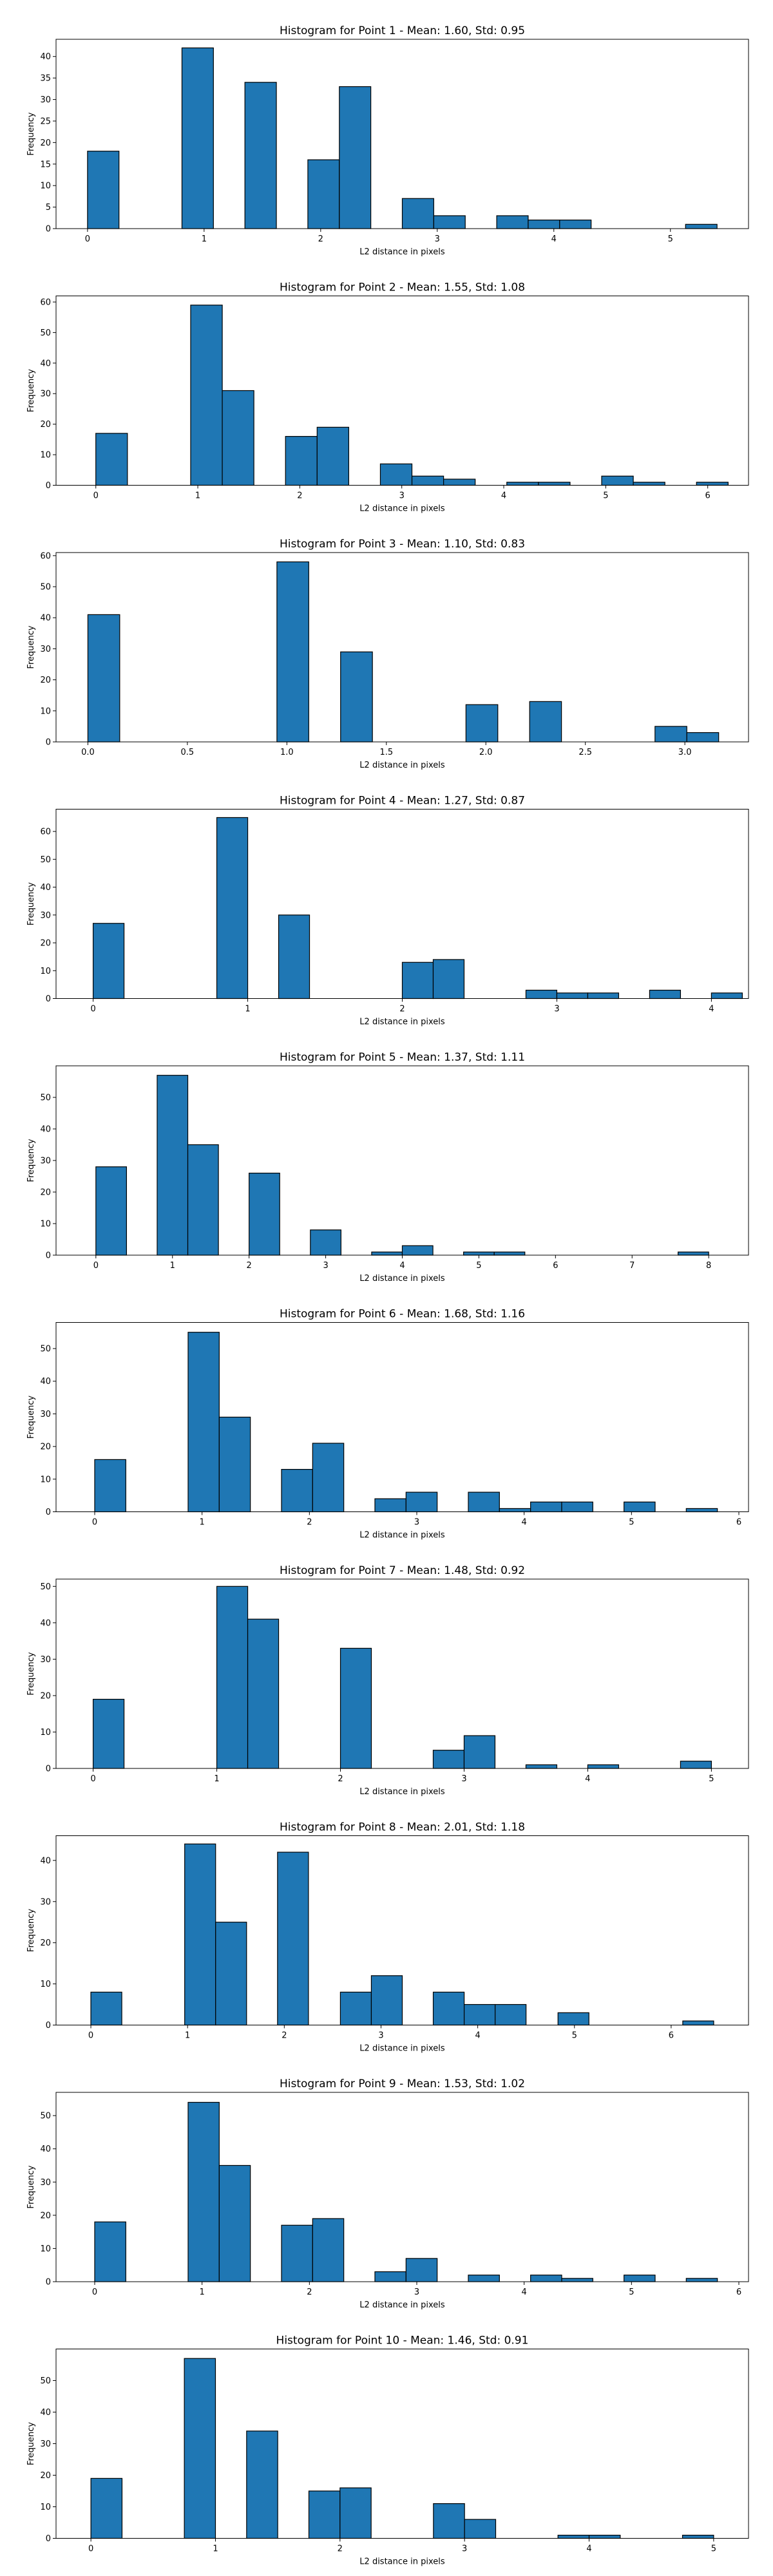  What do you see at coordinates (708, 1266) in the screenshot?
I see `x-tick-label: 8` at bounding box center [708, 1266].